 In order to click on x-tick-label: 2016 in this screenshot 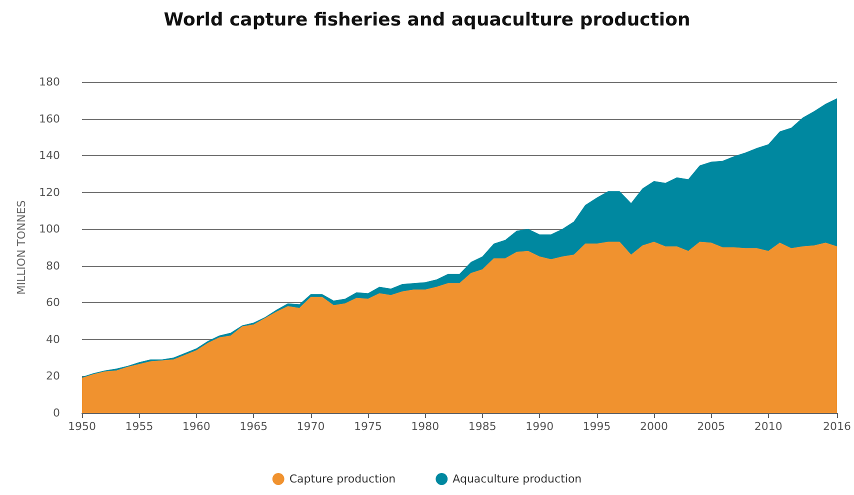, I will do `click(837, 426)`.